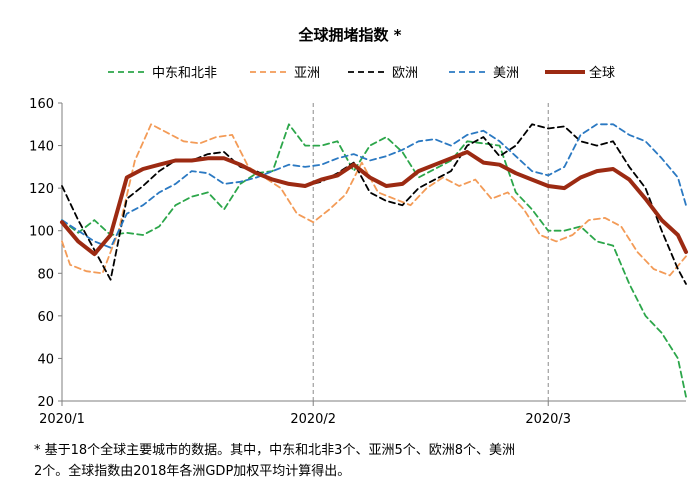 This screenshot has width=700, height=504. Describe the element at coordinates (349, 35) in the screenshot. I see `chart-title: 全球拥堵指数 *` at that location.